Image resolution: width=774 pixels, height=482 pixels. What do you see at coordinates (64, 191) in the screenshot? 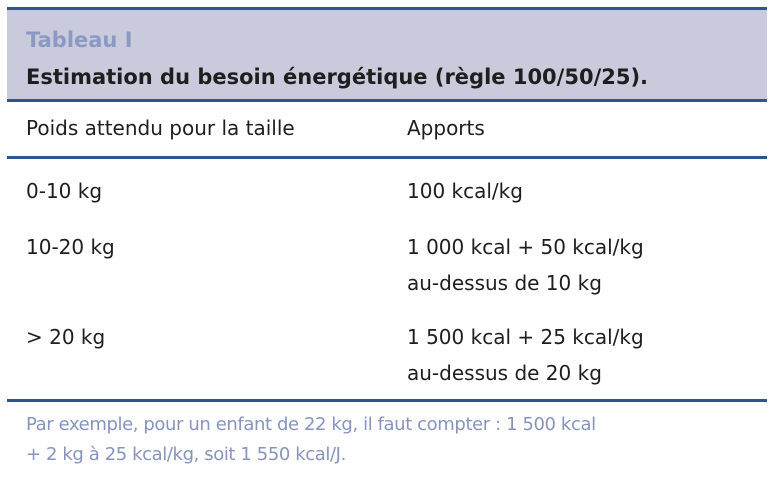
I see `row-1-weight: 0-10 kg` at bounding box center [64, 191].